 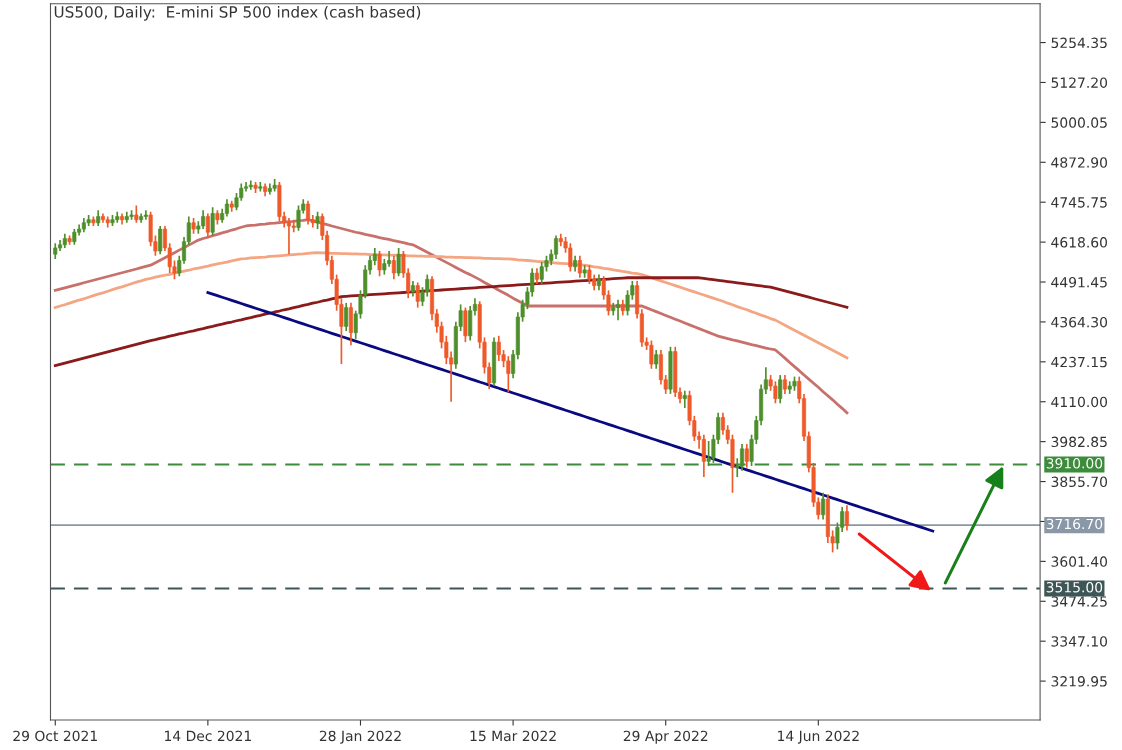 What do you see at coordinates (55, 736) in the screenshot?
I see `x-tick-label: 29 Oct 2021` at bounding box center [55, 736].